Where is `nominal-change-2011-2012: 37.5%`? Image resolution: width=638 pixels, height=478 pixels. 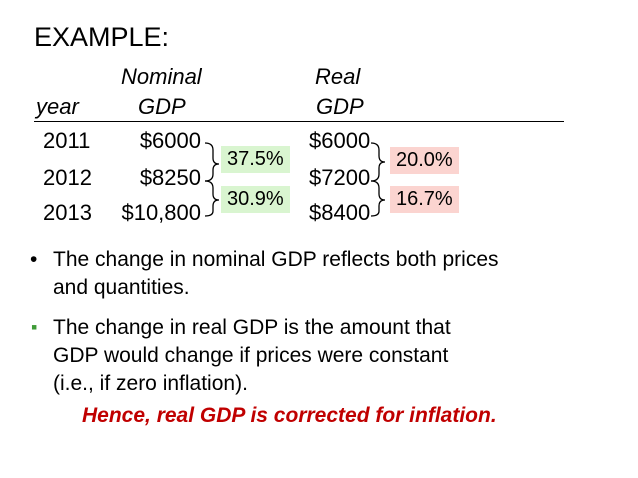
nominal-change-2011-2012: 37.5% is located at coordinates (255, 159).